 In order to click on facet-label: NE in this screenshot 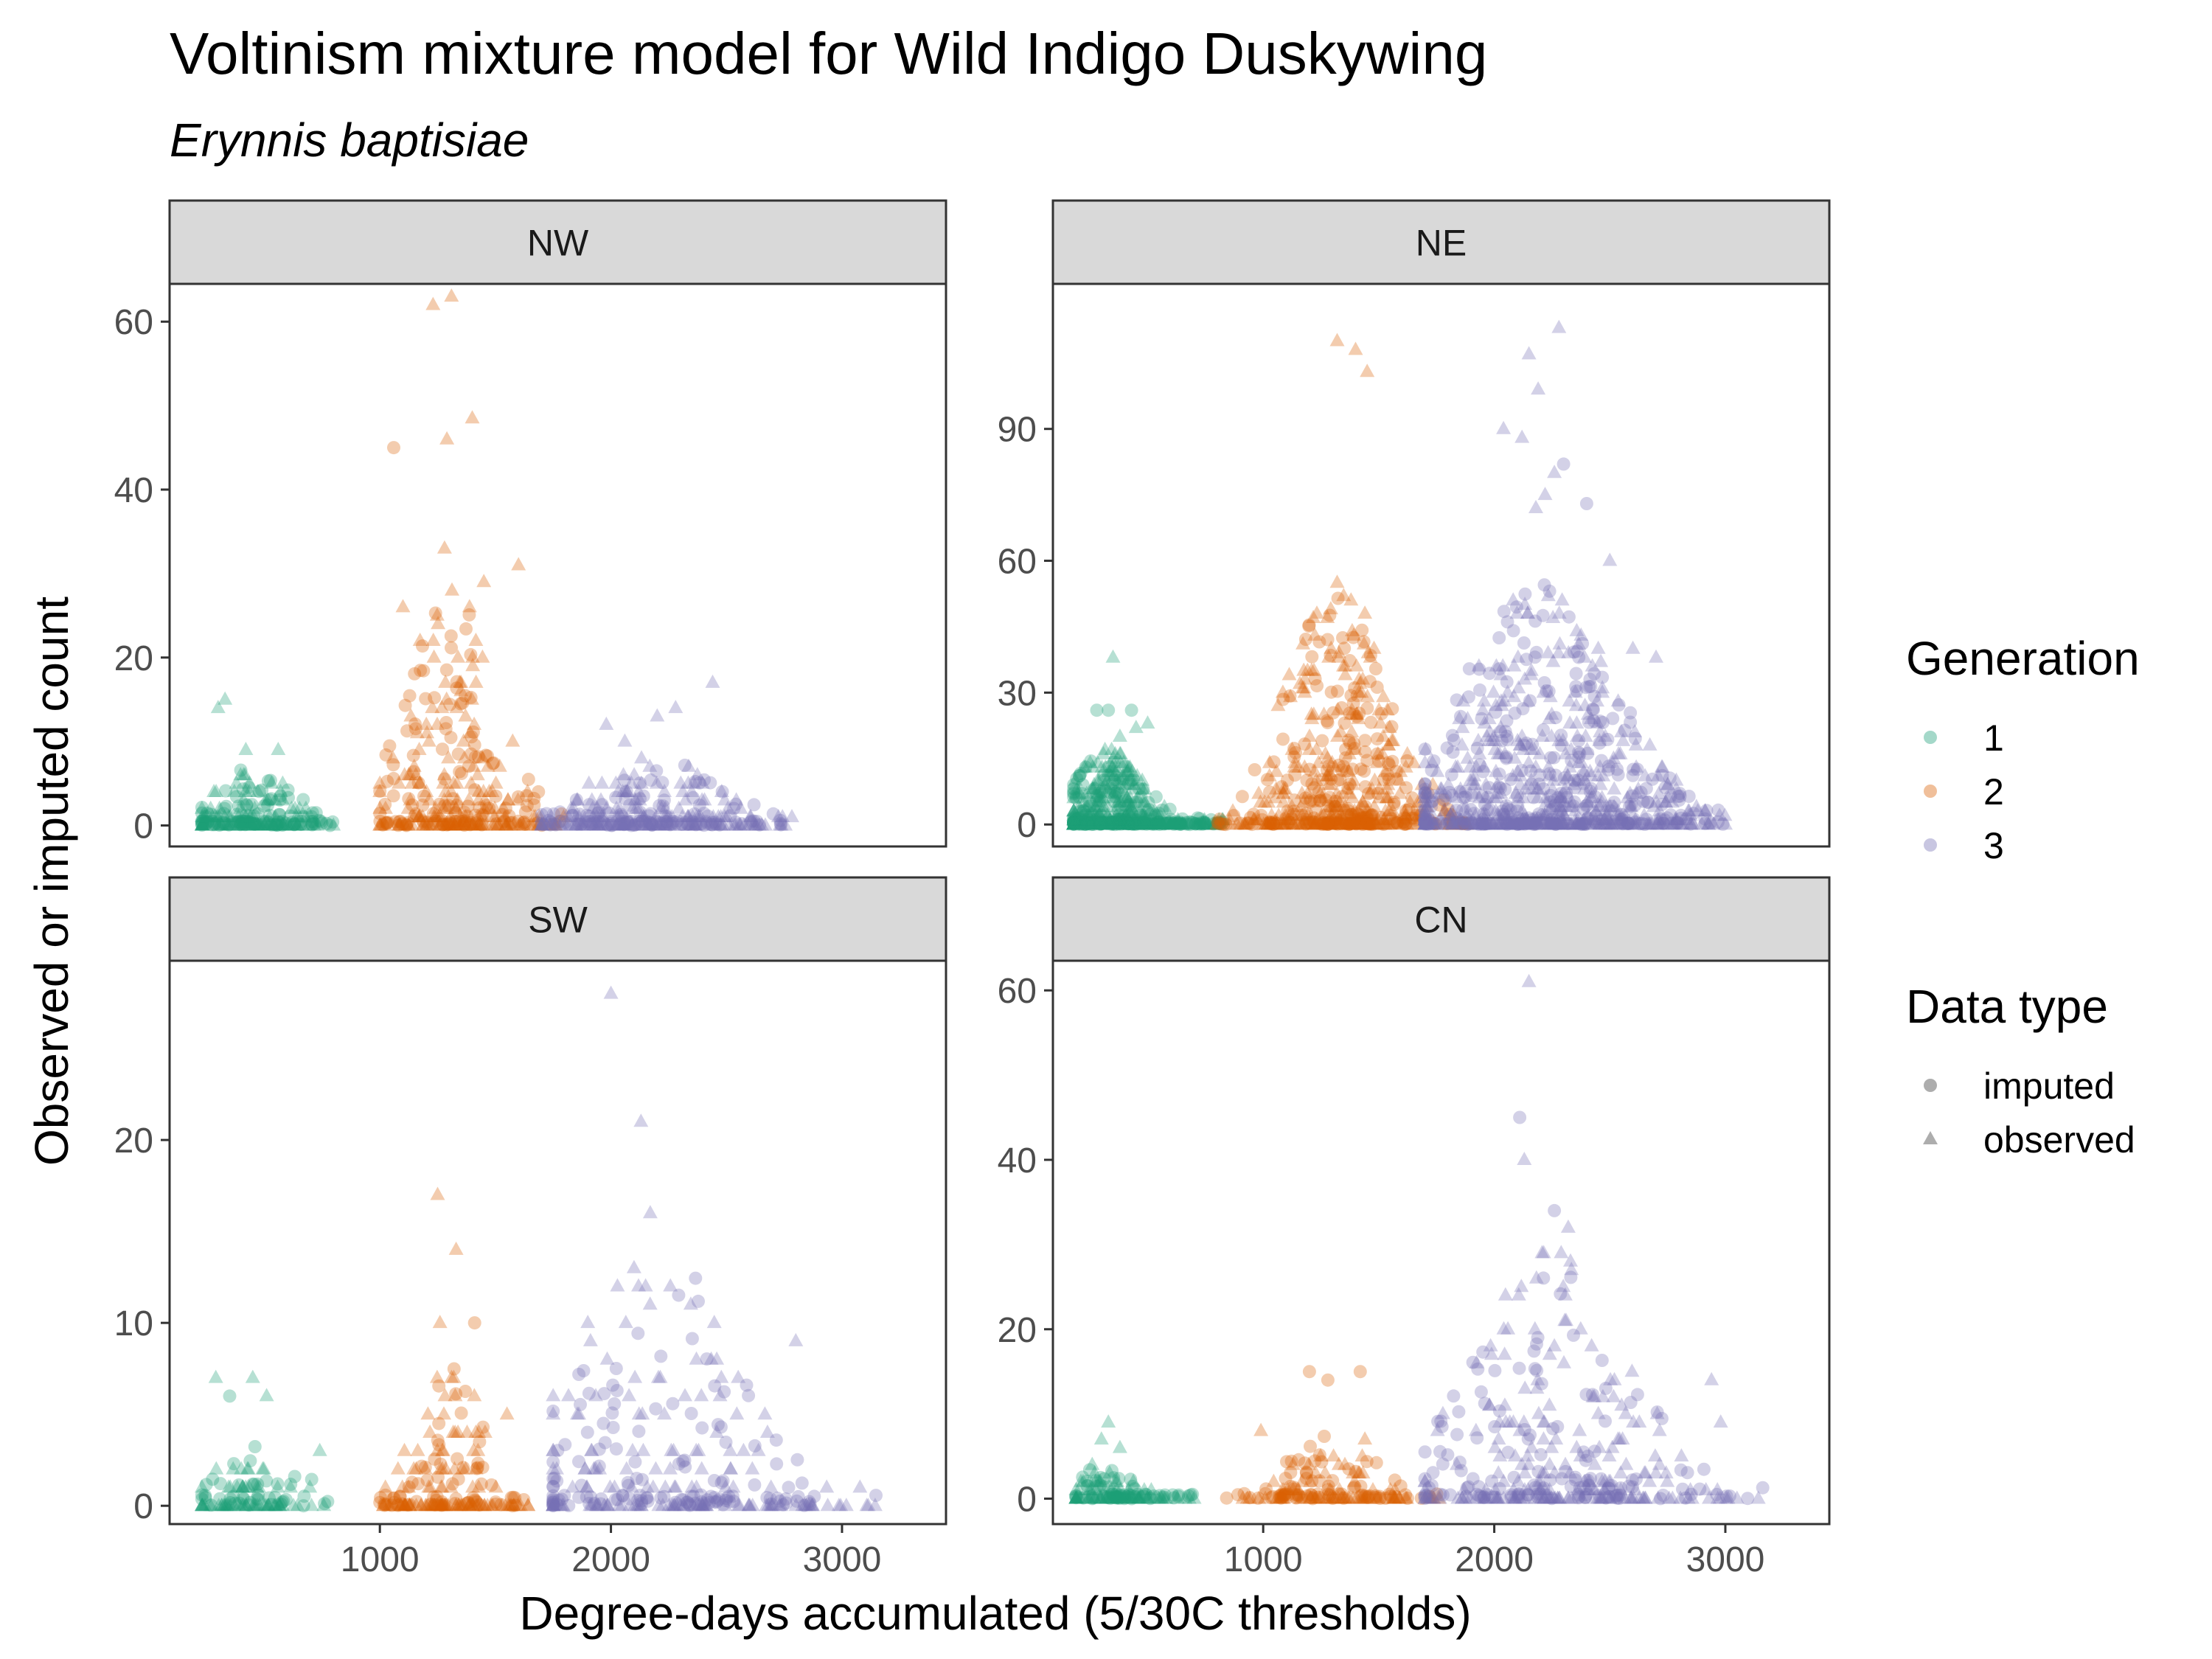, I will do `click(1441, 243)`.